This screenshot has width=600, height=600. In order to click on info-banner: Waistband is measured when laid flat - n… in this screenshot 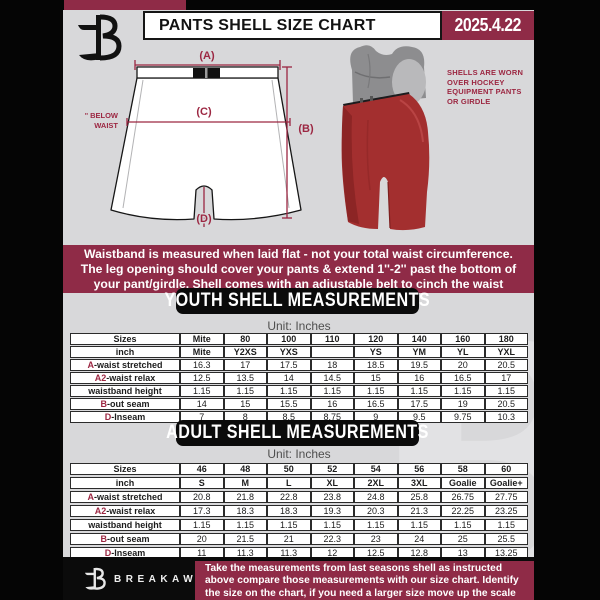, I will do `click(298, 269)`.